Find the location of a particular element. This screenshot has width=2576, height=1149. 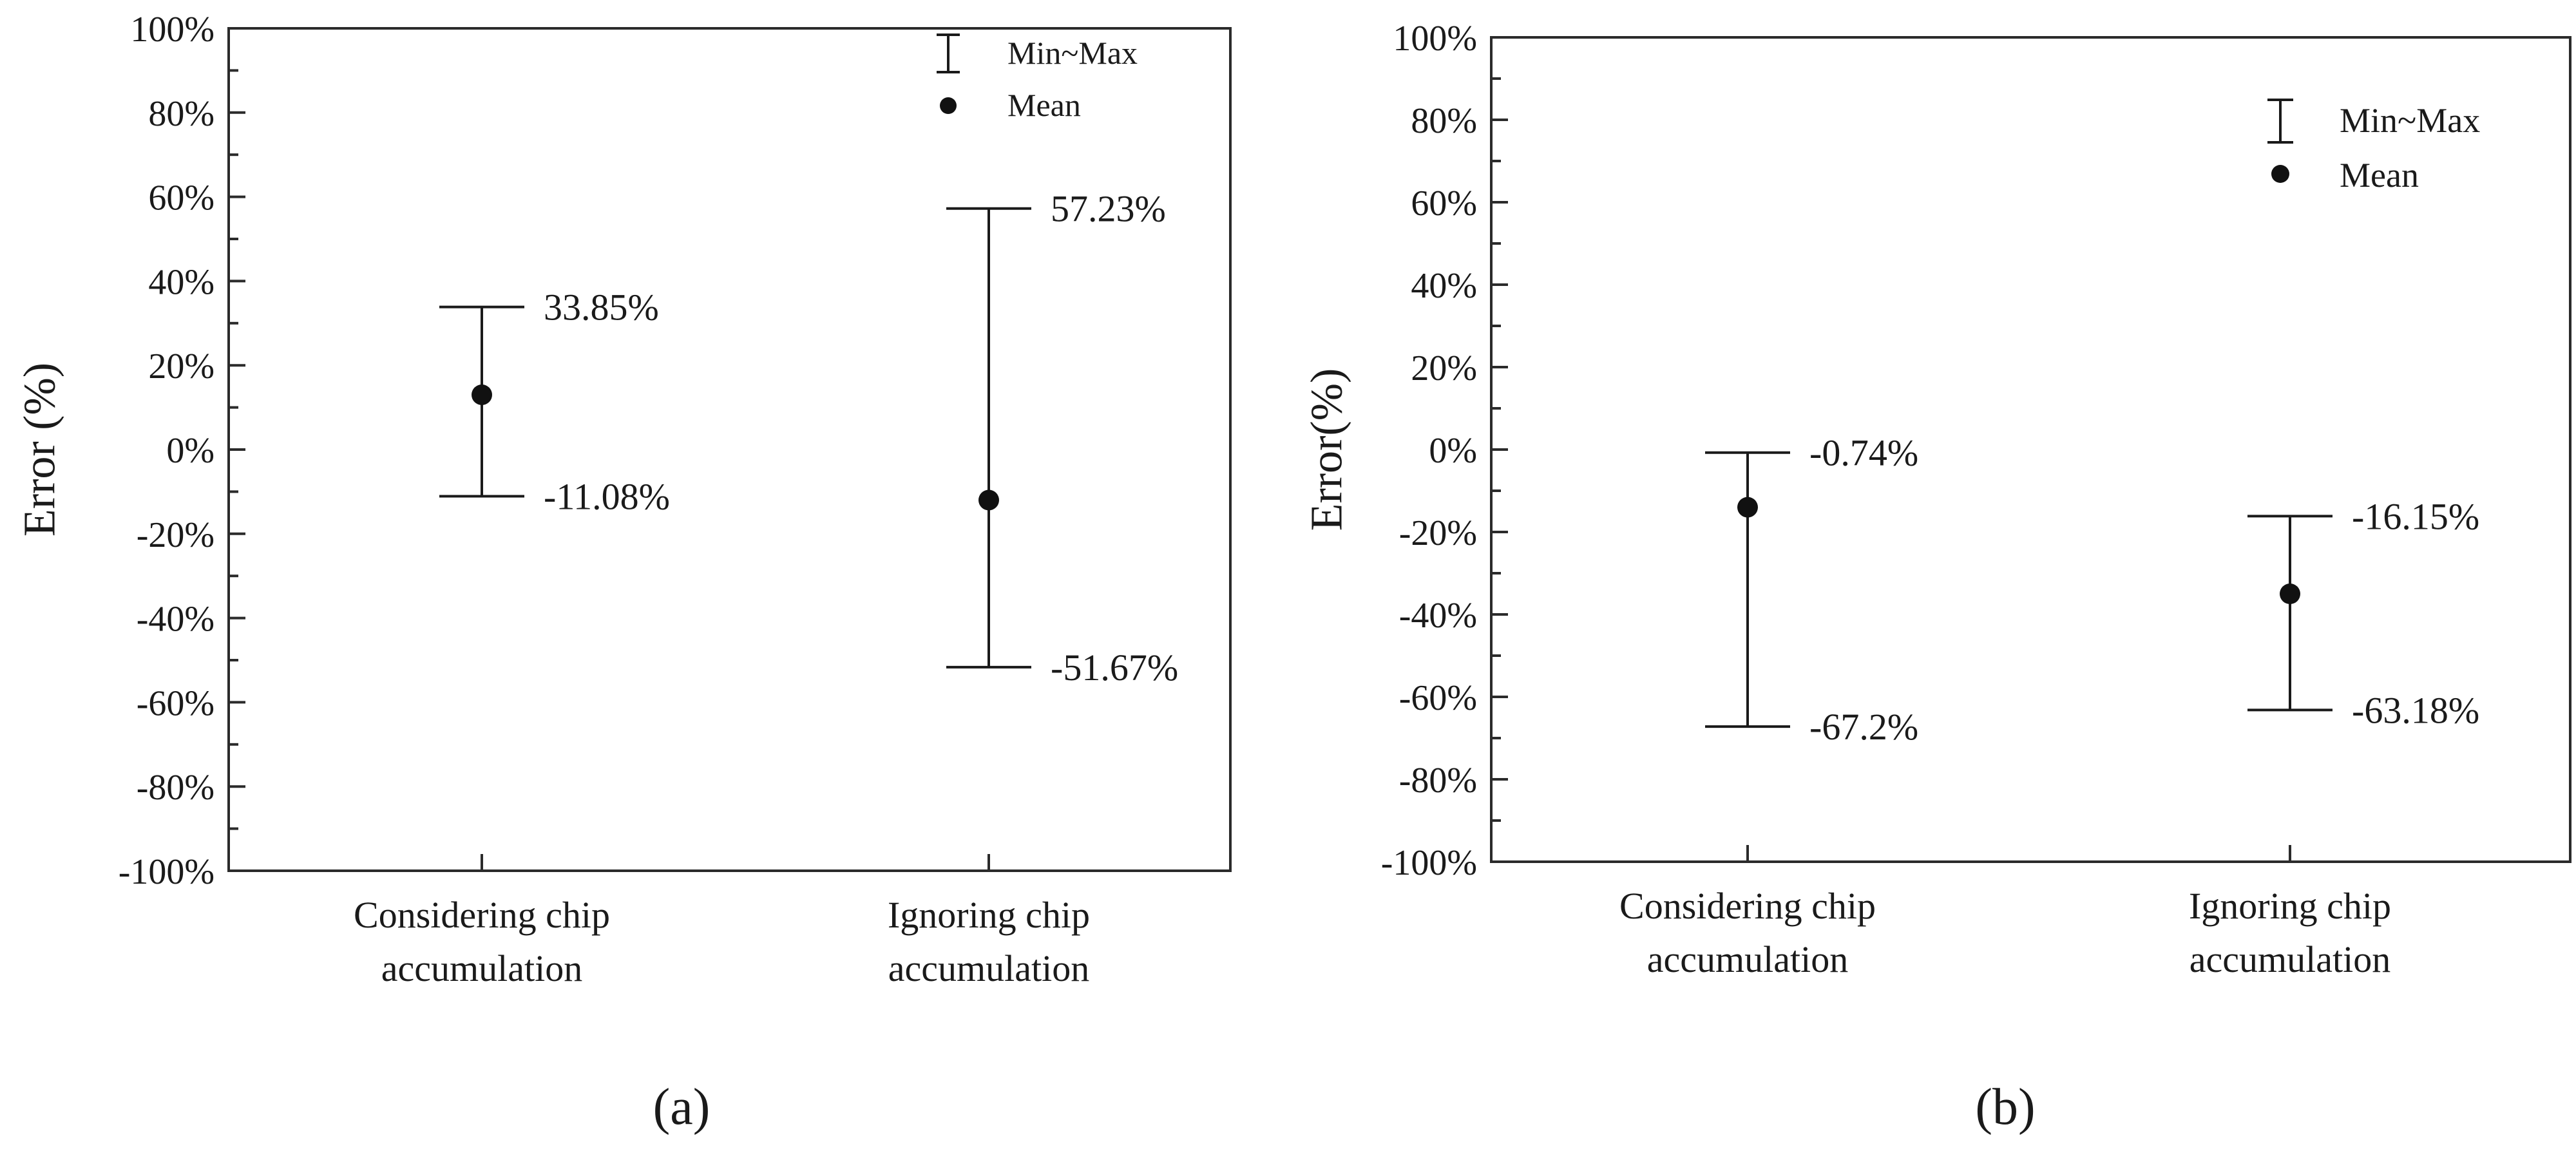

panel-caption: (b) is located at coordinates (2005, 1107).